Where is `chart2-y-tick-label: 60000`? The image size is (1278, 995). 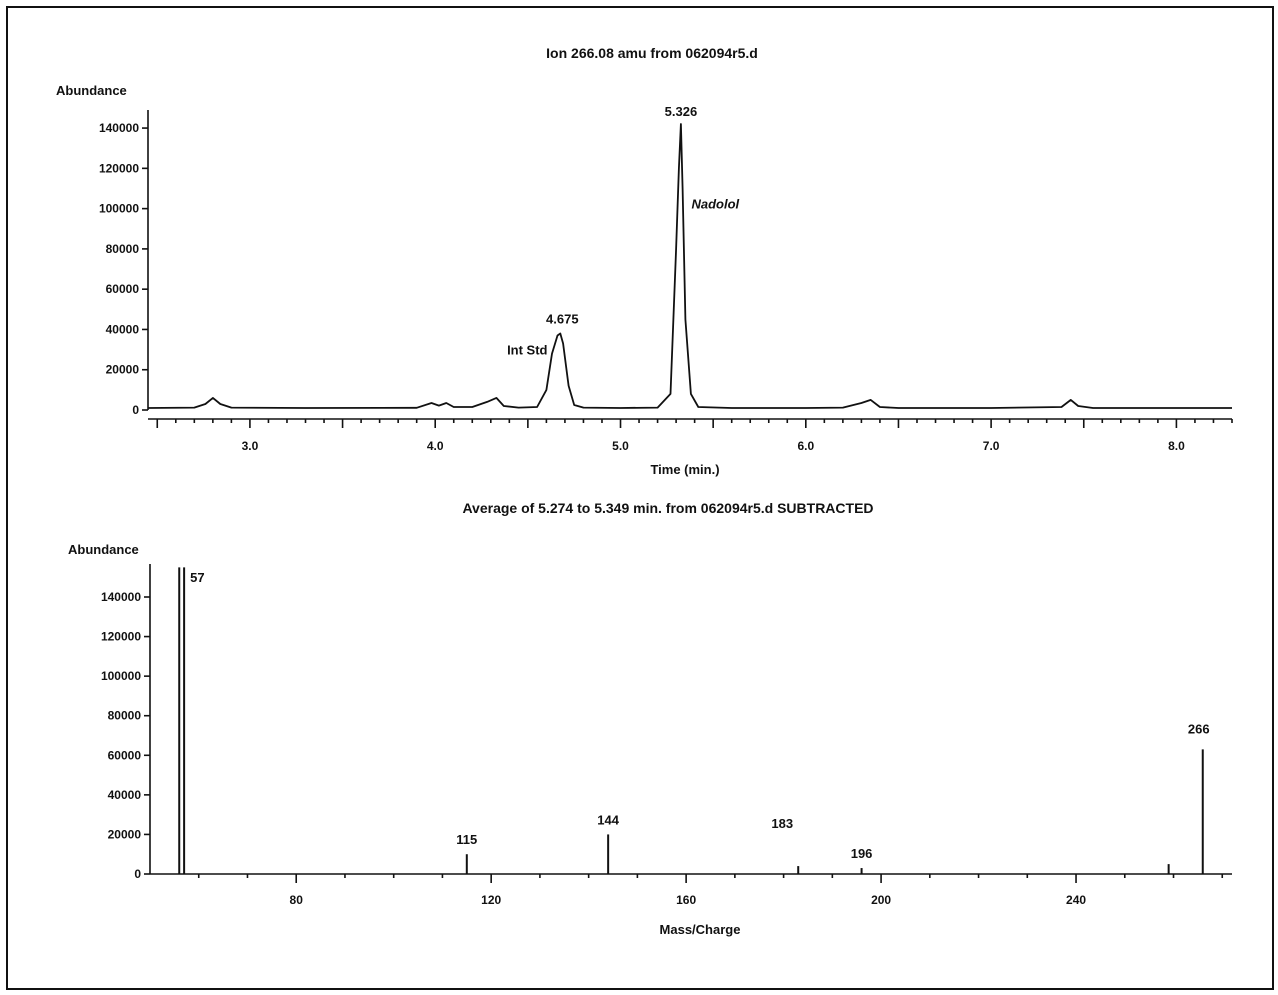
chart2-y-tick-label: 60000 is located at coordinates (125, 755).